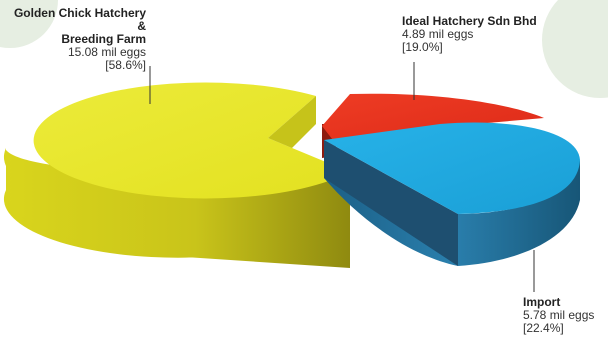  What do you see at coordinates (433, 118) in the screenshot?
I see `slice-ideal` at bounding box center [433, 118].